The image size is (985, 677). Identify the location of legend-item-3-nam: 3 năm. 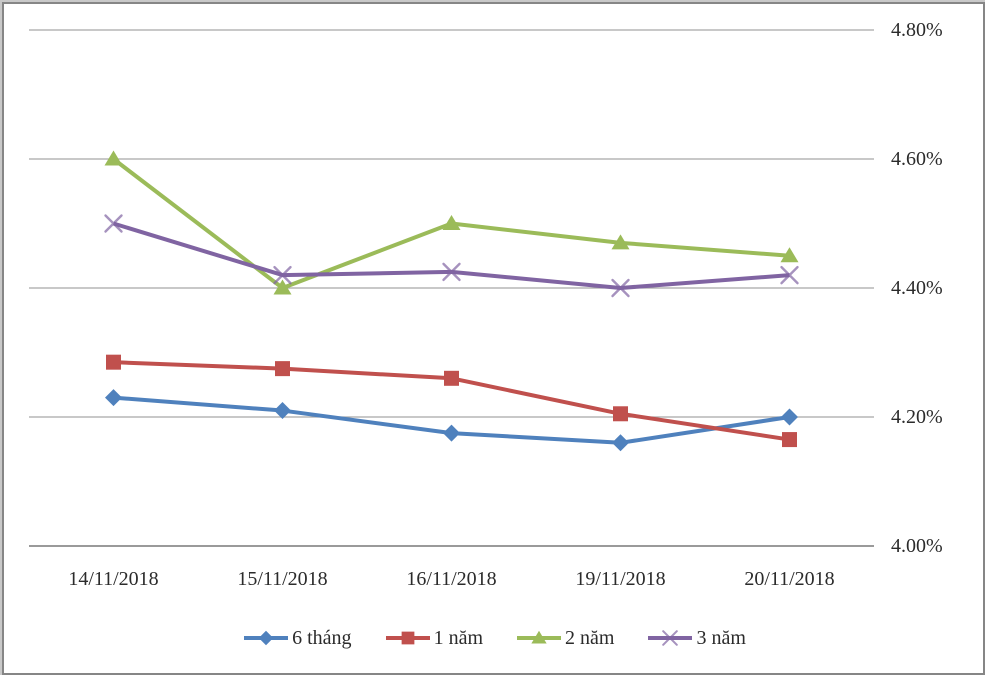
(696, 638).